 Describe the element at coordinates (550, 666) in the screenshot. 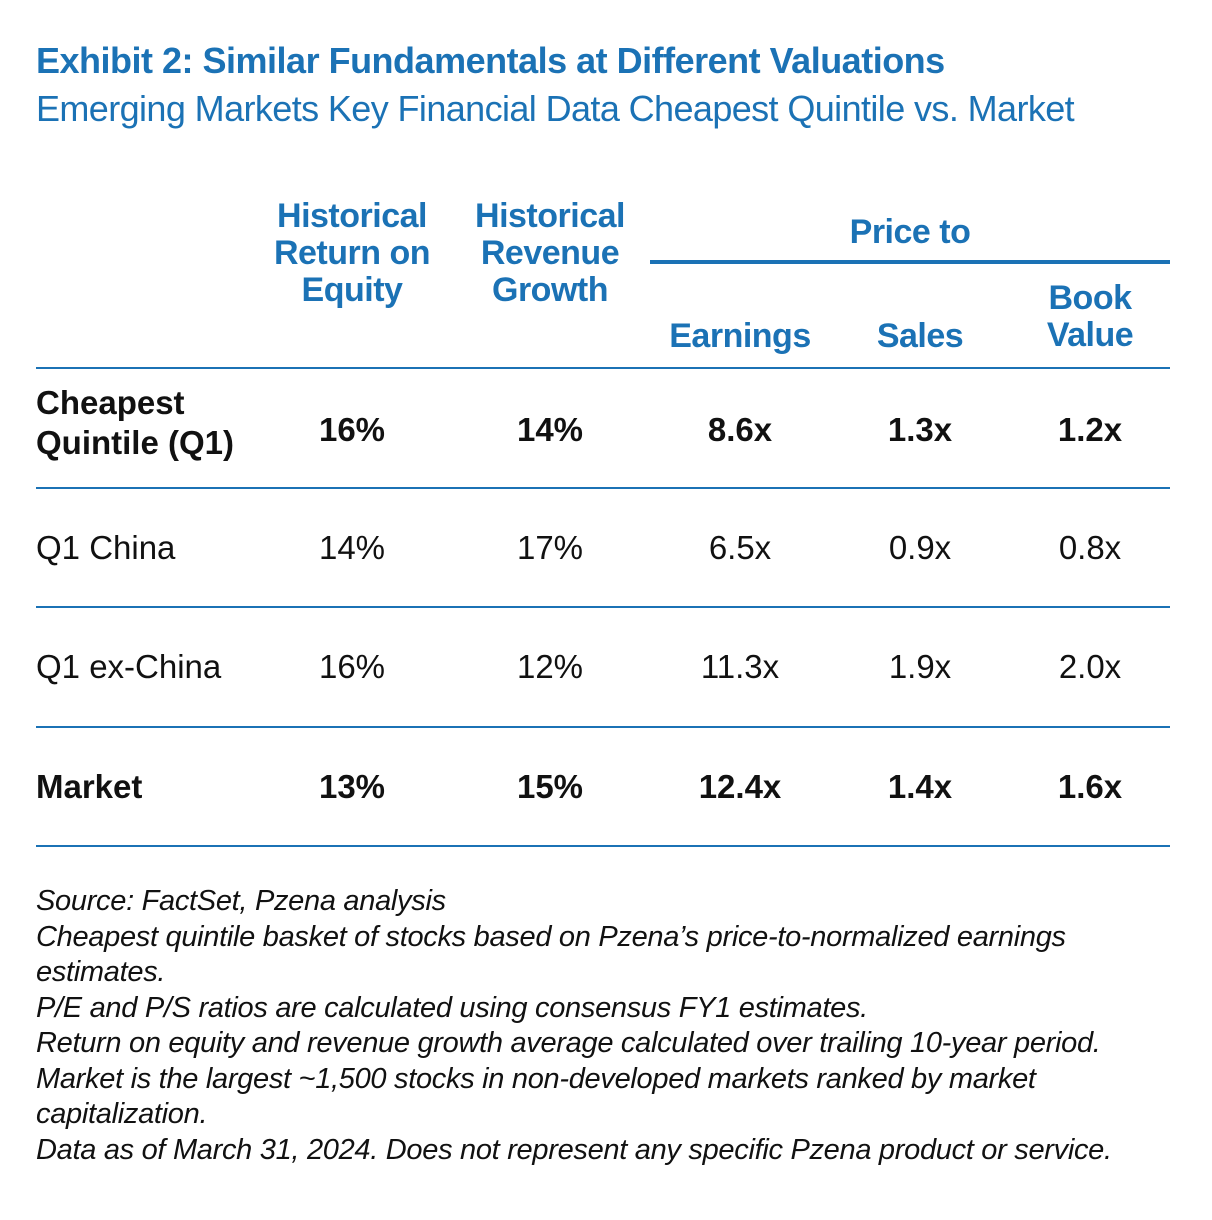

I see `table-cell: 12%` at that location.